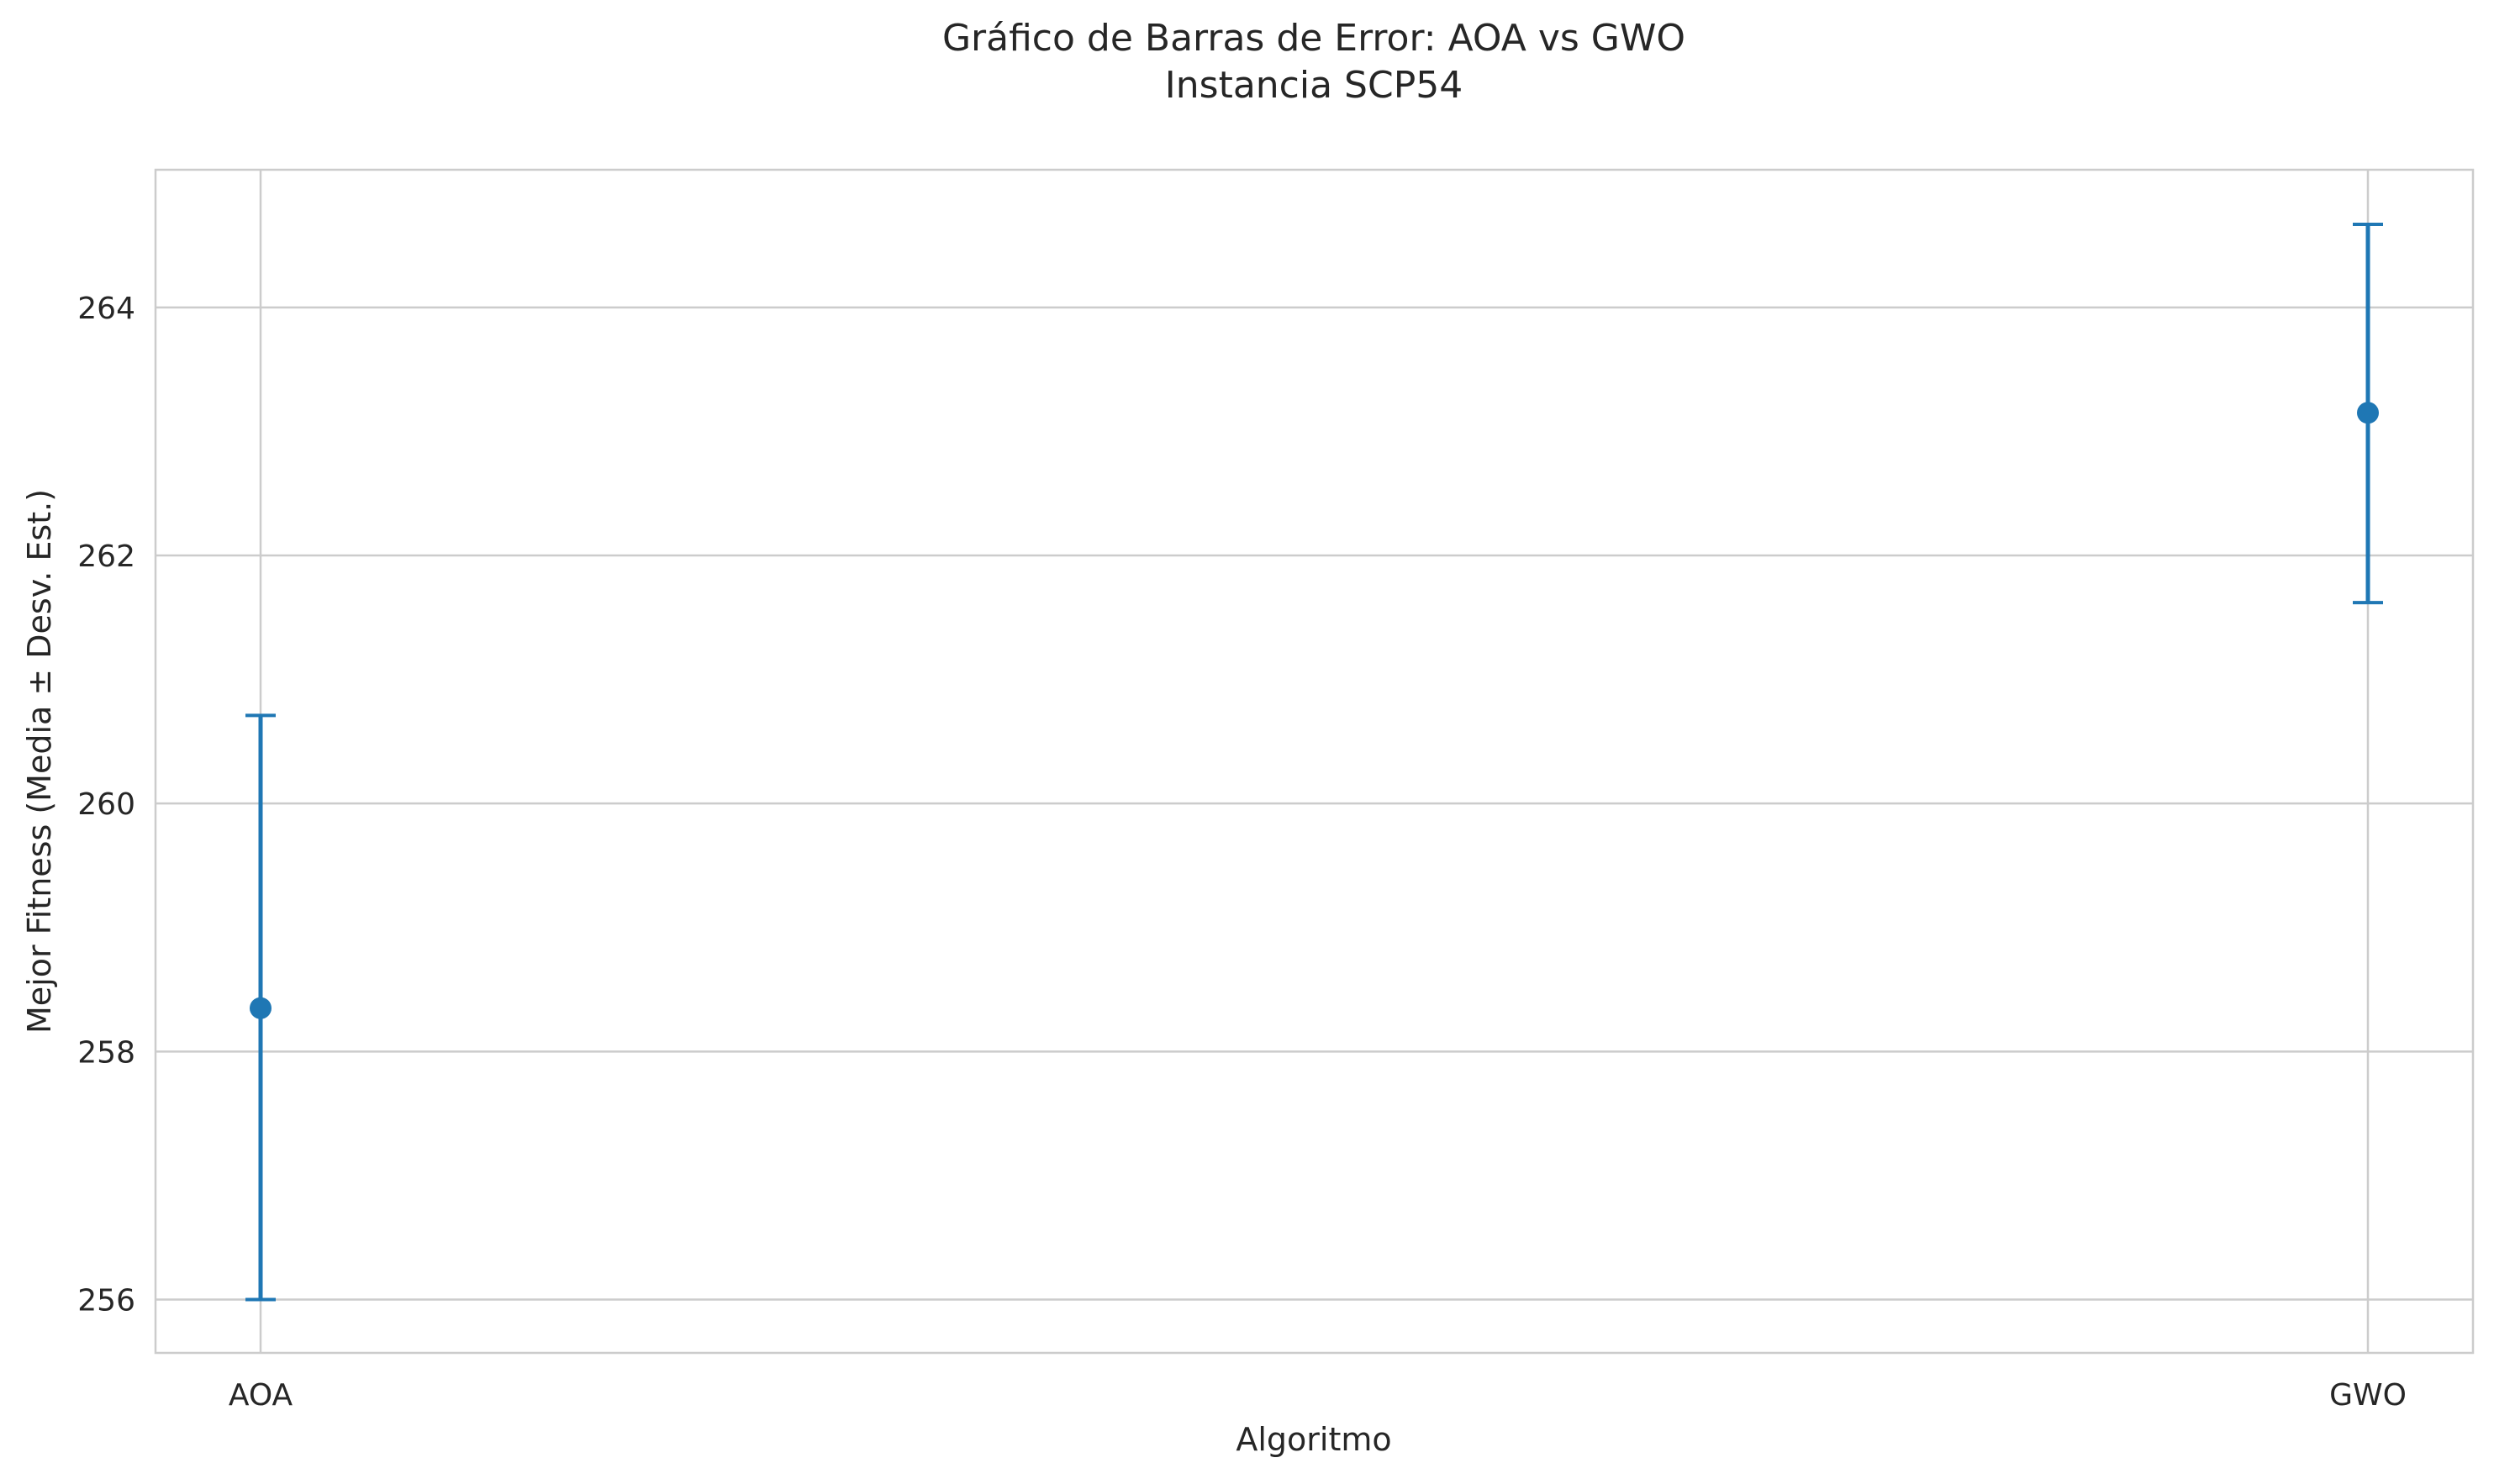 This screenshot has height=1484, width=2494. What do you see at coordinates (261, 1395) in the screenshot?
I see `x-tick-label: AOA` at bounding box center [261, 1395].